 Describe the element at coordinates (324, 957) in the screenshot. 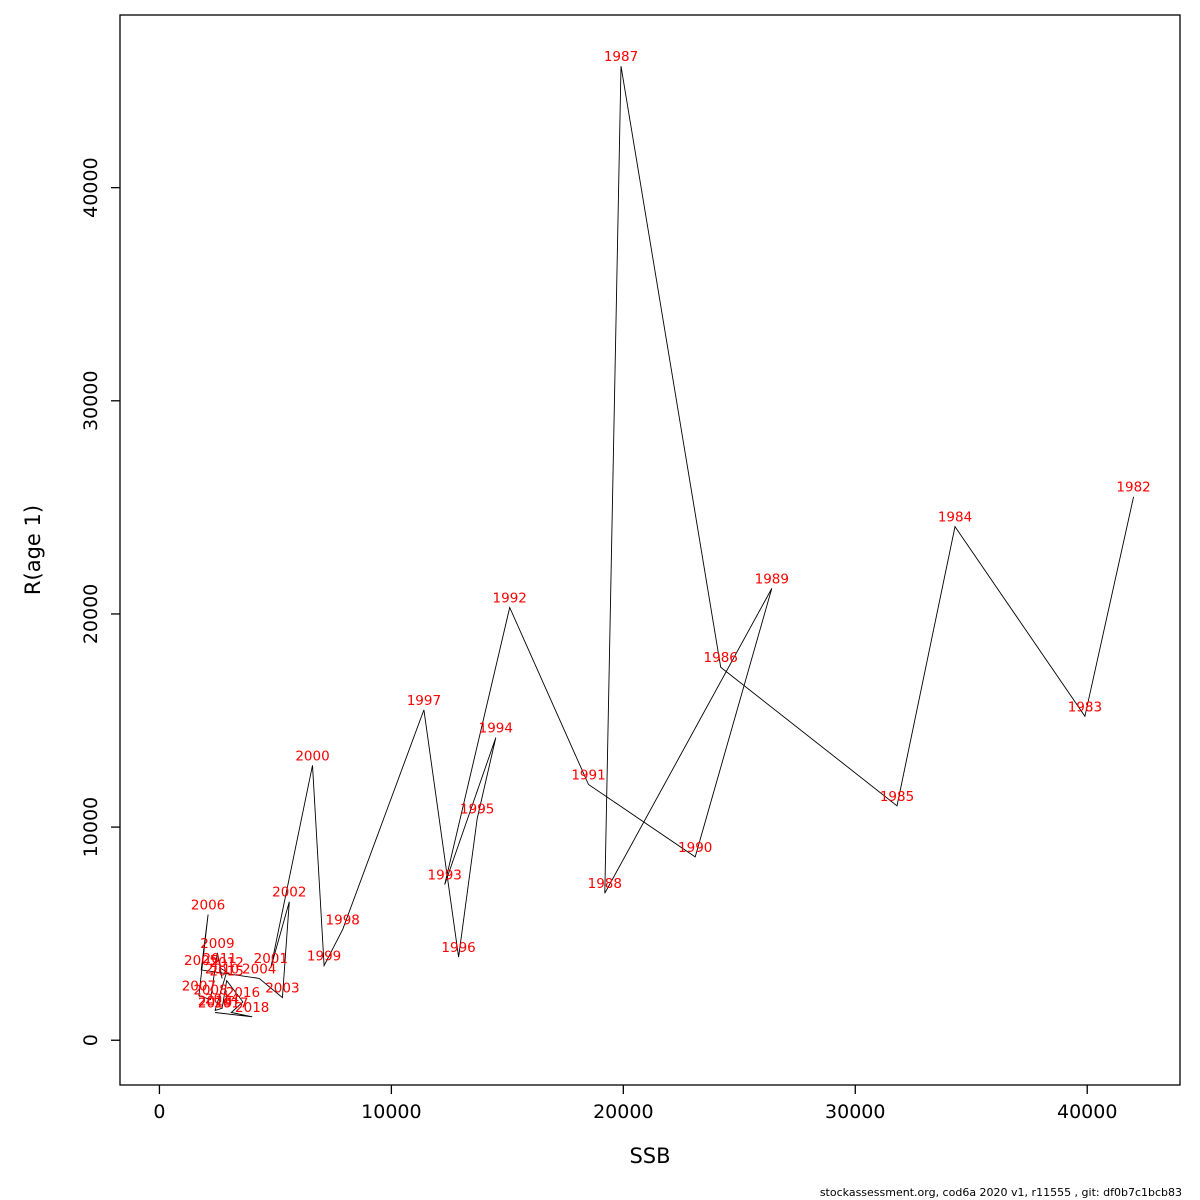

I see `year-point-label: 1999` at that location.